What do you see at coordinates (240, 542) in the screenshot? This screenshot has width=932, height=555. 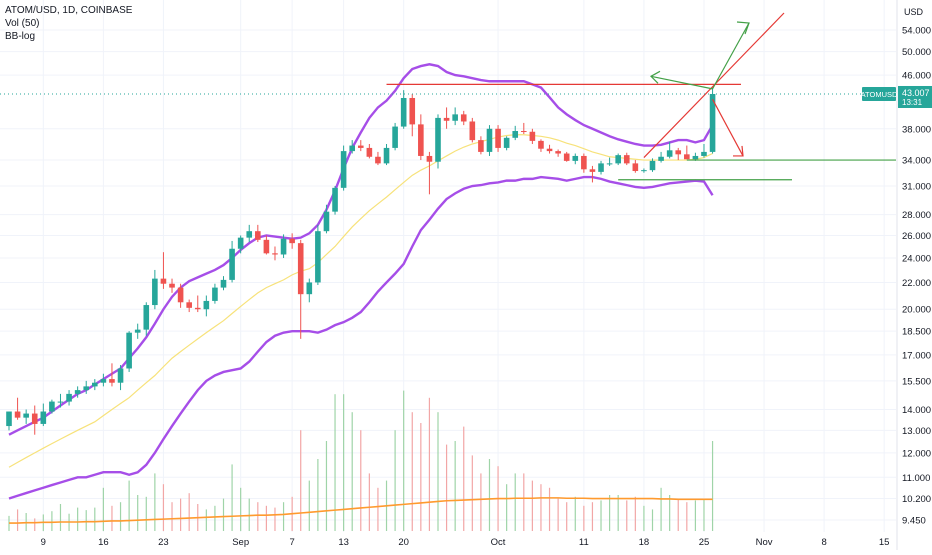 I see `date-tick-label: Sep` at bounding box center [240, 542].